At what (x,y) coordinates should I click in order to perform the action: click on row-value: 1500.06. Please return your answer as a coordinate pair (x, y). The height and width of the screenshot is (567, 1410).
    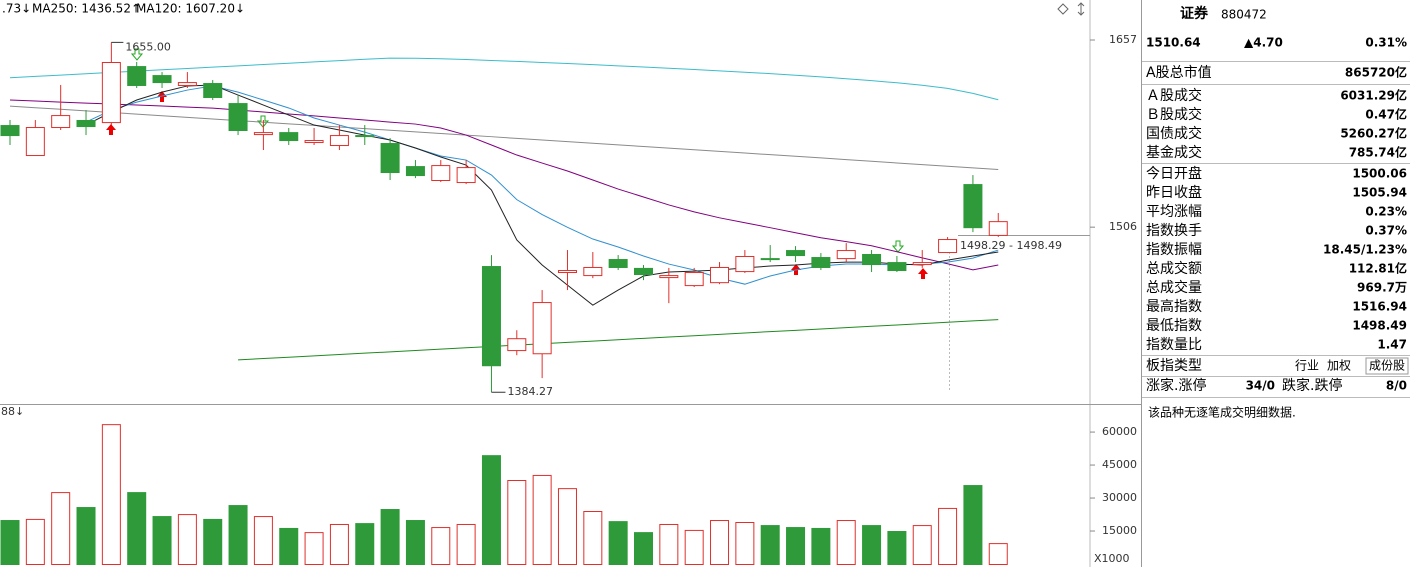
    Looking at the image, I should click on (1379, 174).